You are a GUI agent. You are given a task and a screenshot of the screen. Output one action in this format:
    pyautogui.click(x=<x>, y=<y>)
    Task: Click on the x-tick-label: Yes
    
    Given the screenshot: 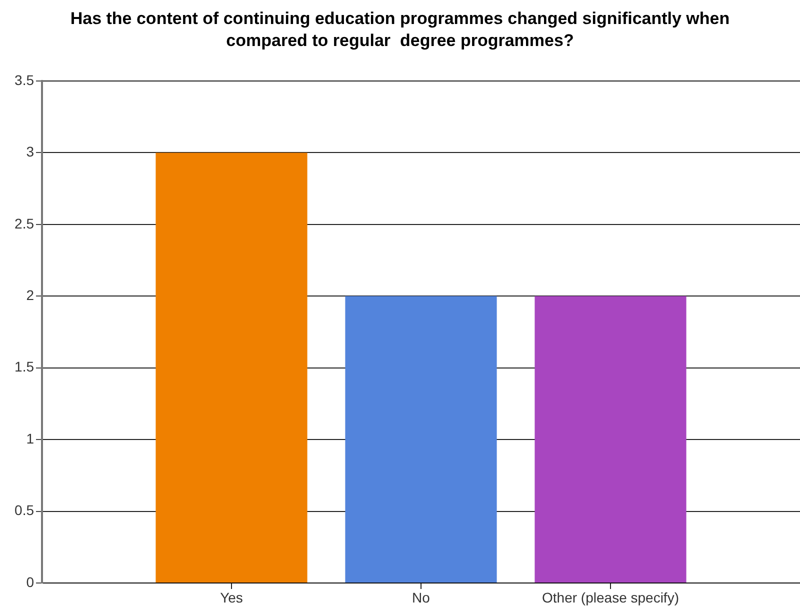 What is the action you would take?
    pyautogui.click(x=231, y=597)
    